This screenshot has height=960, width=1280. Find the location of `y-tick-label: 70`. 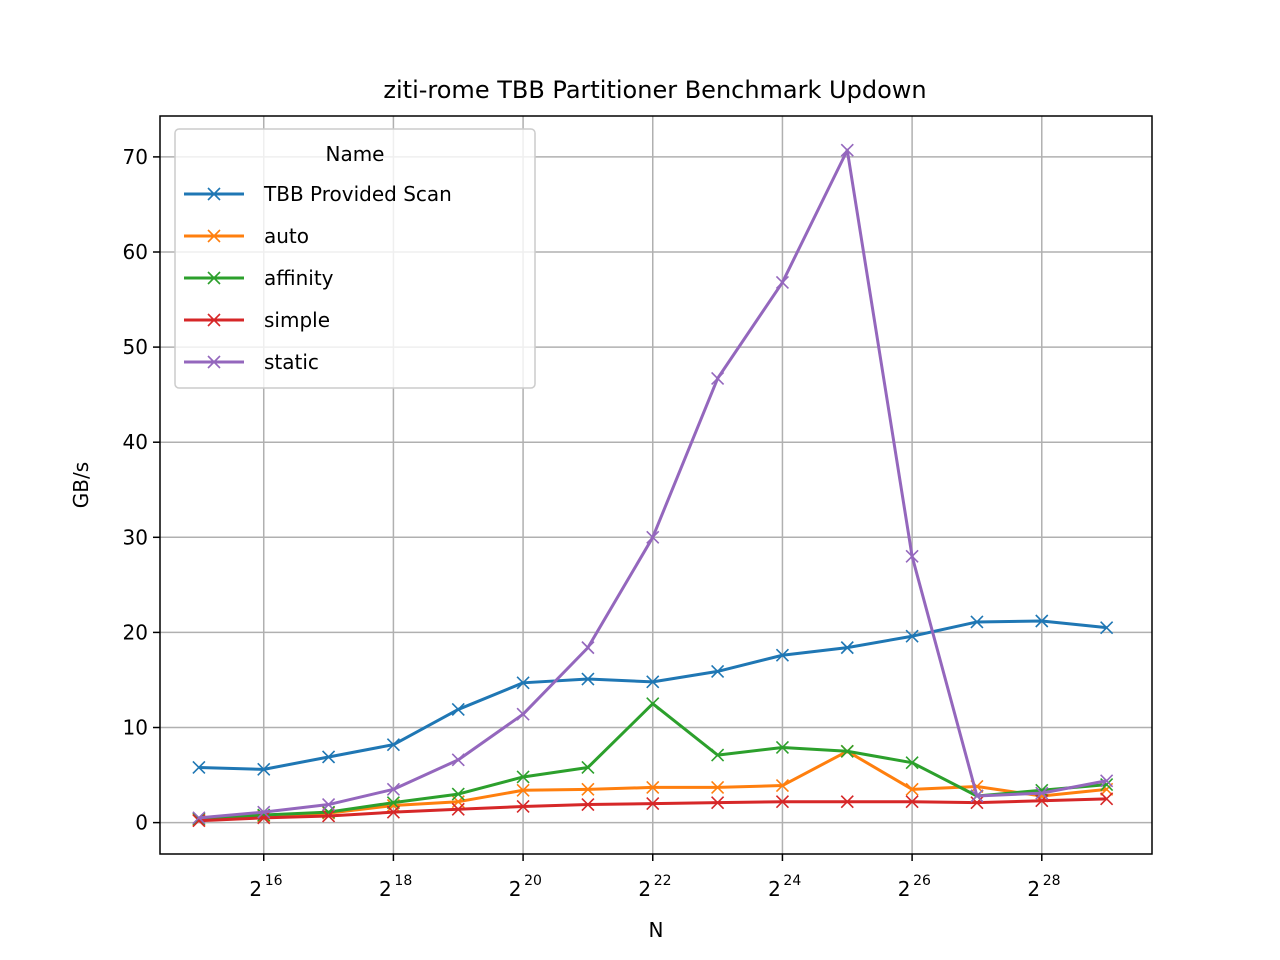

y-tick-label: 70 is located at coordinates (135, 157).